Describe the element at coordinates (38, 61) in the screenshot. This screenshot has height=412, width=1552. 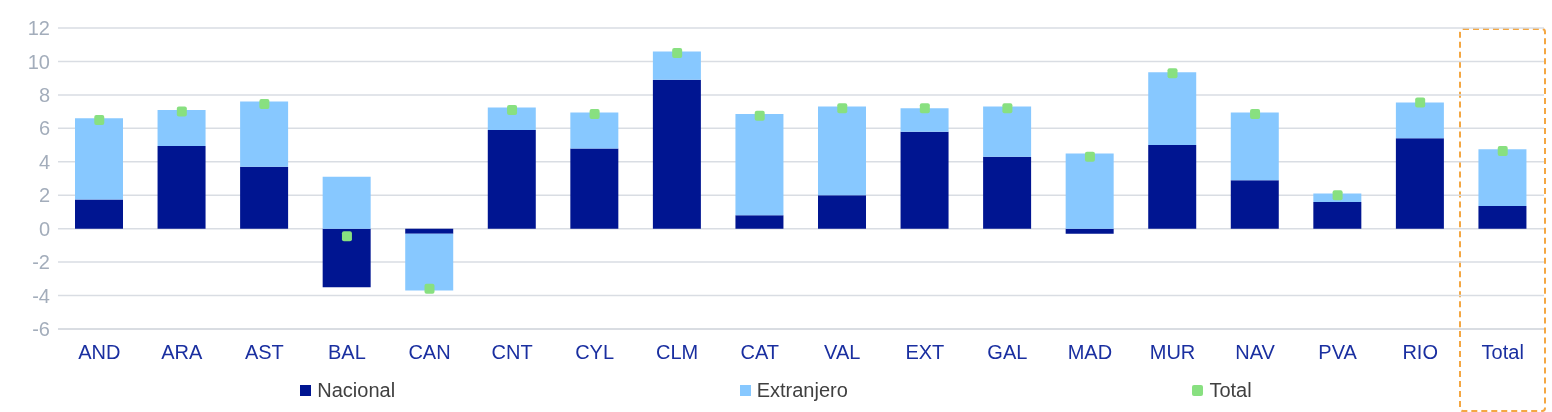
I see `y-tick-label: 10` at that location.